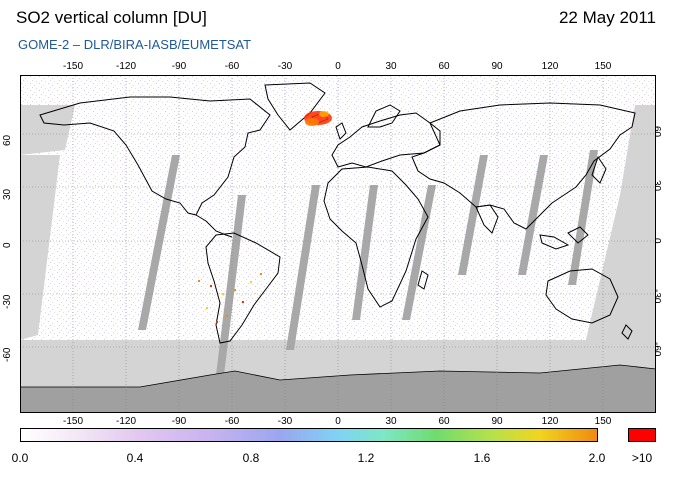 The image size is (676, 480). I want to click on colorbar-overflow-swatch, so click(642, 435).